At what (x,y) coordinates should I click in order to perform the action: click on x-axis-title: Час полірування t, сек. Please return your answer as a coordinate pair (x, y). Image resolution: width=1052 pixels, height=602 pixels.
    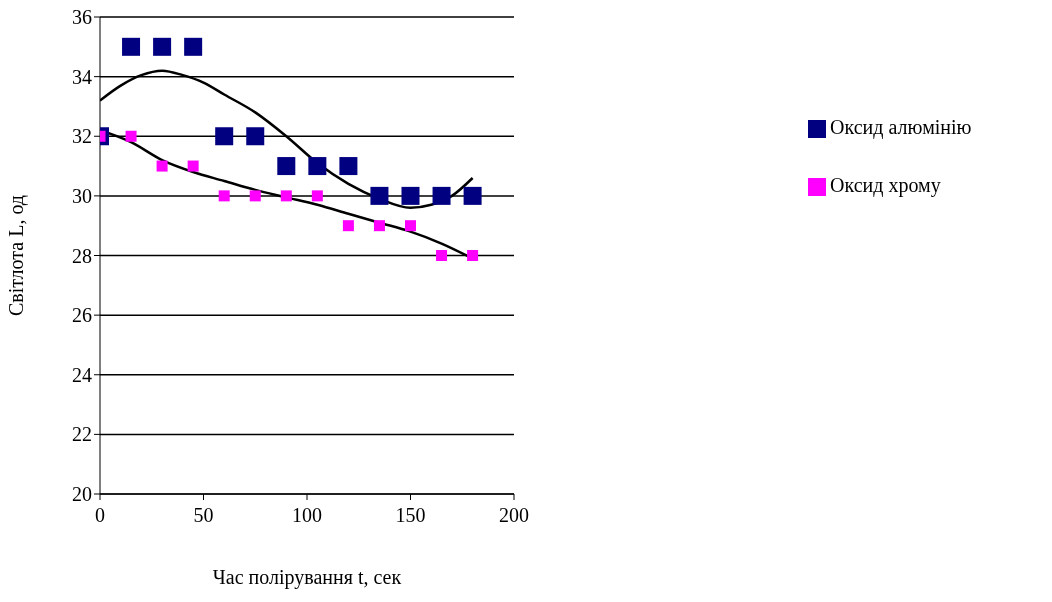
    Looking at the image, I should click on (307, 577).